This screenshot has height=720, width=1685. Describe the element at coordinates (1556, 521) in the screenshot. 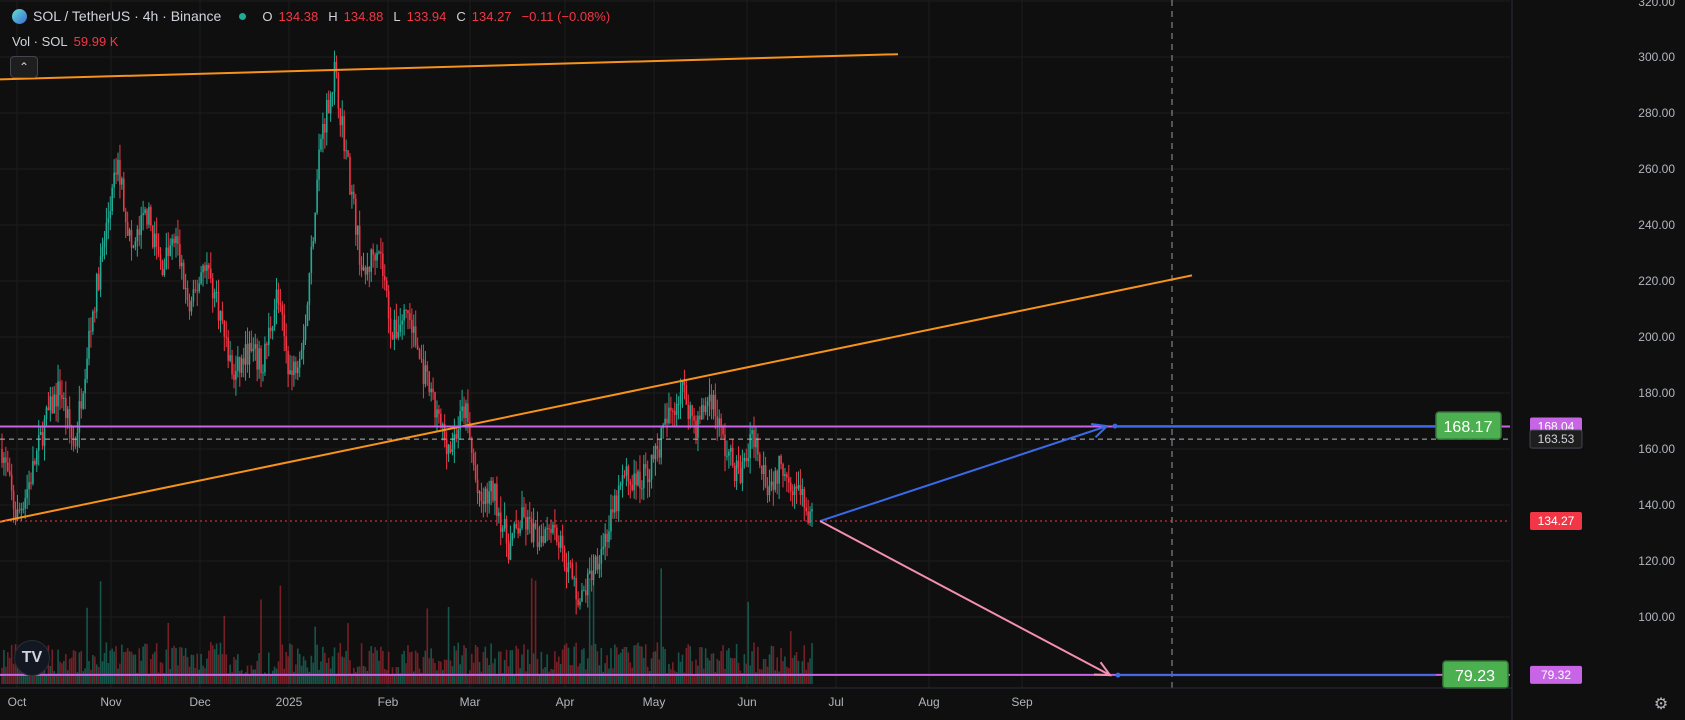

I see `price-axis-badge: 134.27` at that location.